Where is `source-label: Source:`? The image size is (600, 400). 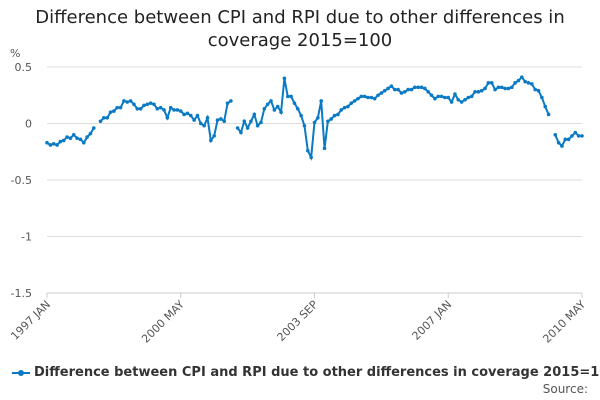 source-label: Source: is located at coordinates (565, 389).